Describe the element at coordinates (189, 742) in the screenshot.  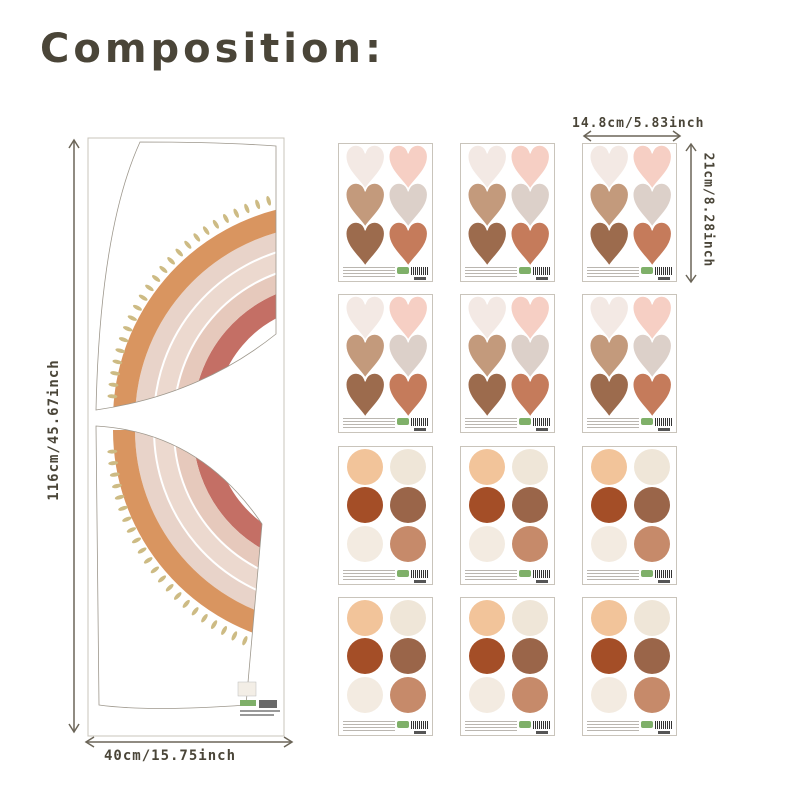
I see `width-arrow-large` at that location.